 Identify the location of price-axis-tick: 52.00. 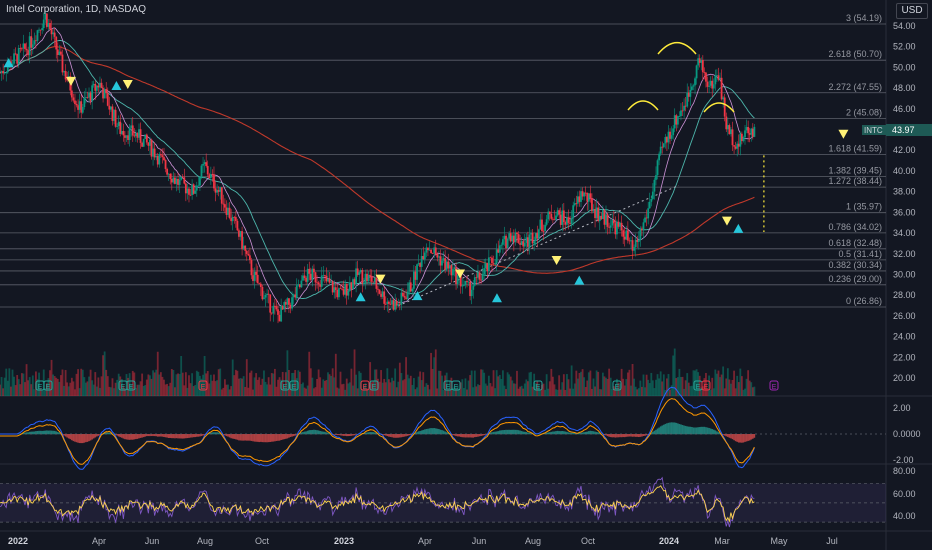
(904, 47).